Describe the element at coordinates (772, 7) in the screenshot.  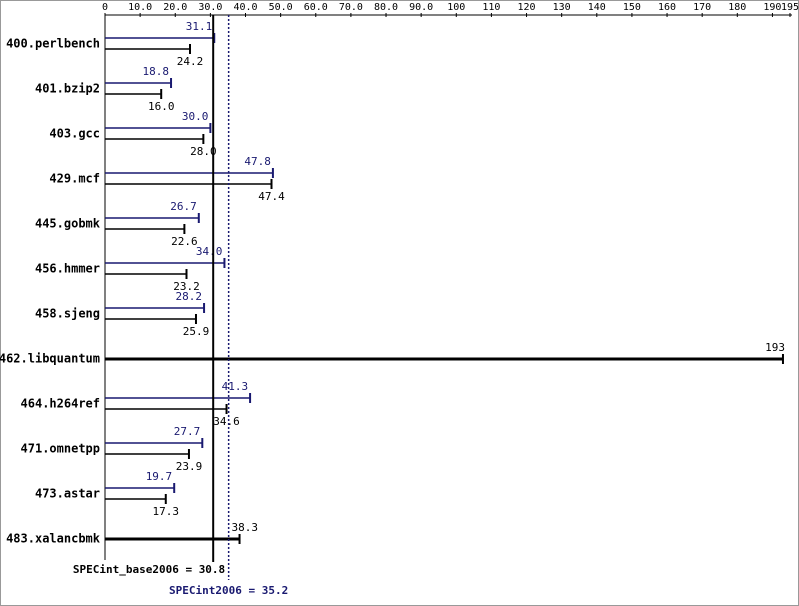
I see `x-tick-label: 190` at that location.